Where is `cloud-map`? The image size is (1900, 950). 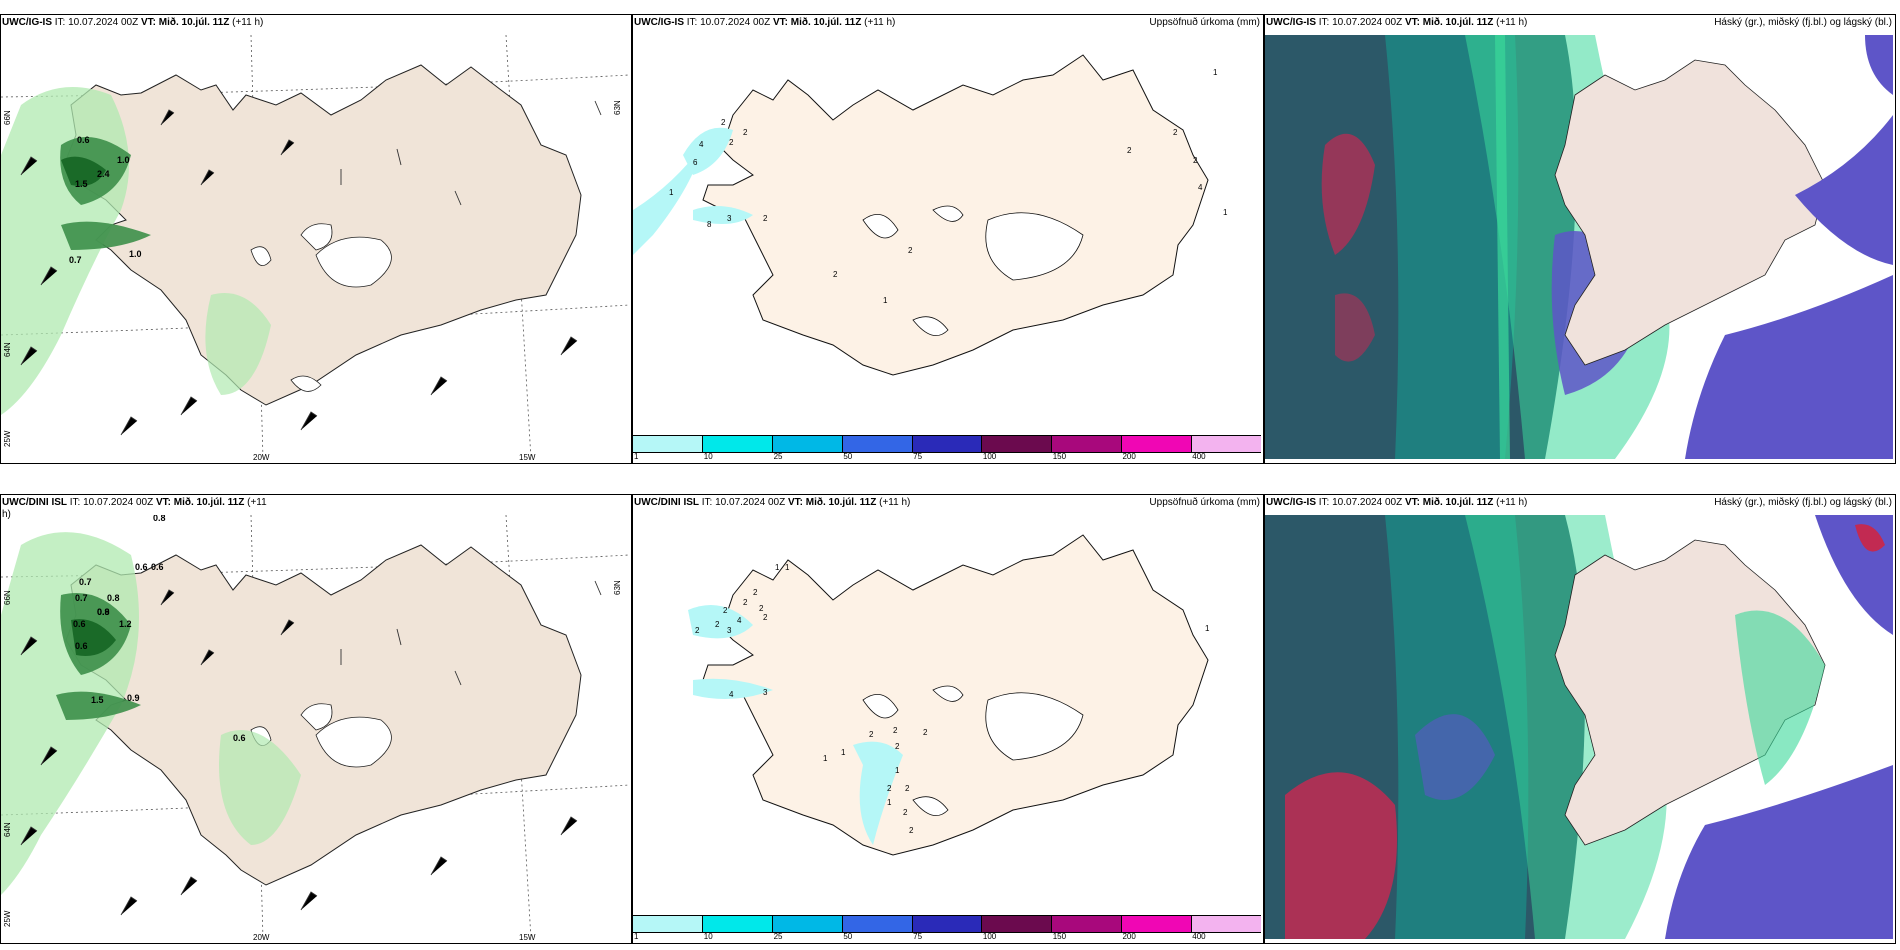 cloud-map is located at coordinates (1579, 247).